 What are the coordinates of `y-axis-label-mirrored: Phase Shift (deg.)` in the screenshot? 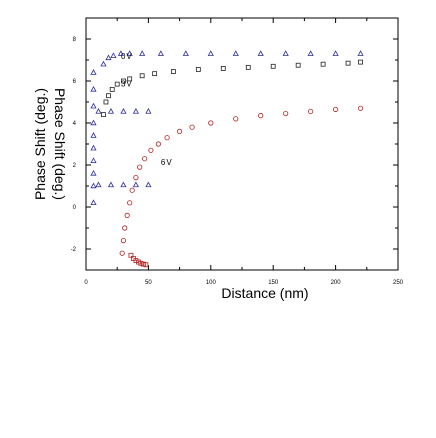 It's located at (60, 144).